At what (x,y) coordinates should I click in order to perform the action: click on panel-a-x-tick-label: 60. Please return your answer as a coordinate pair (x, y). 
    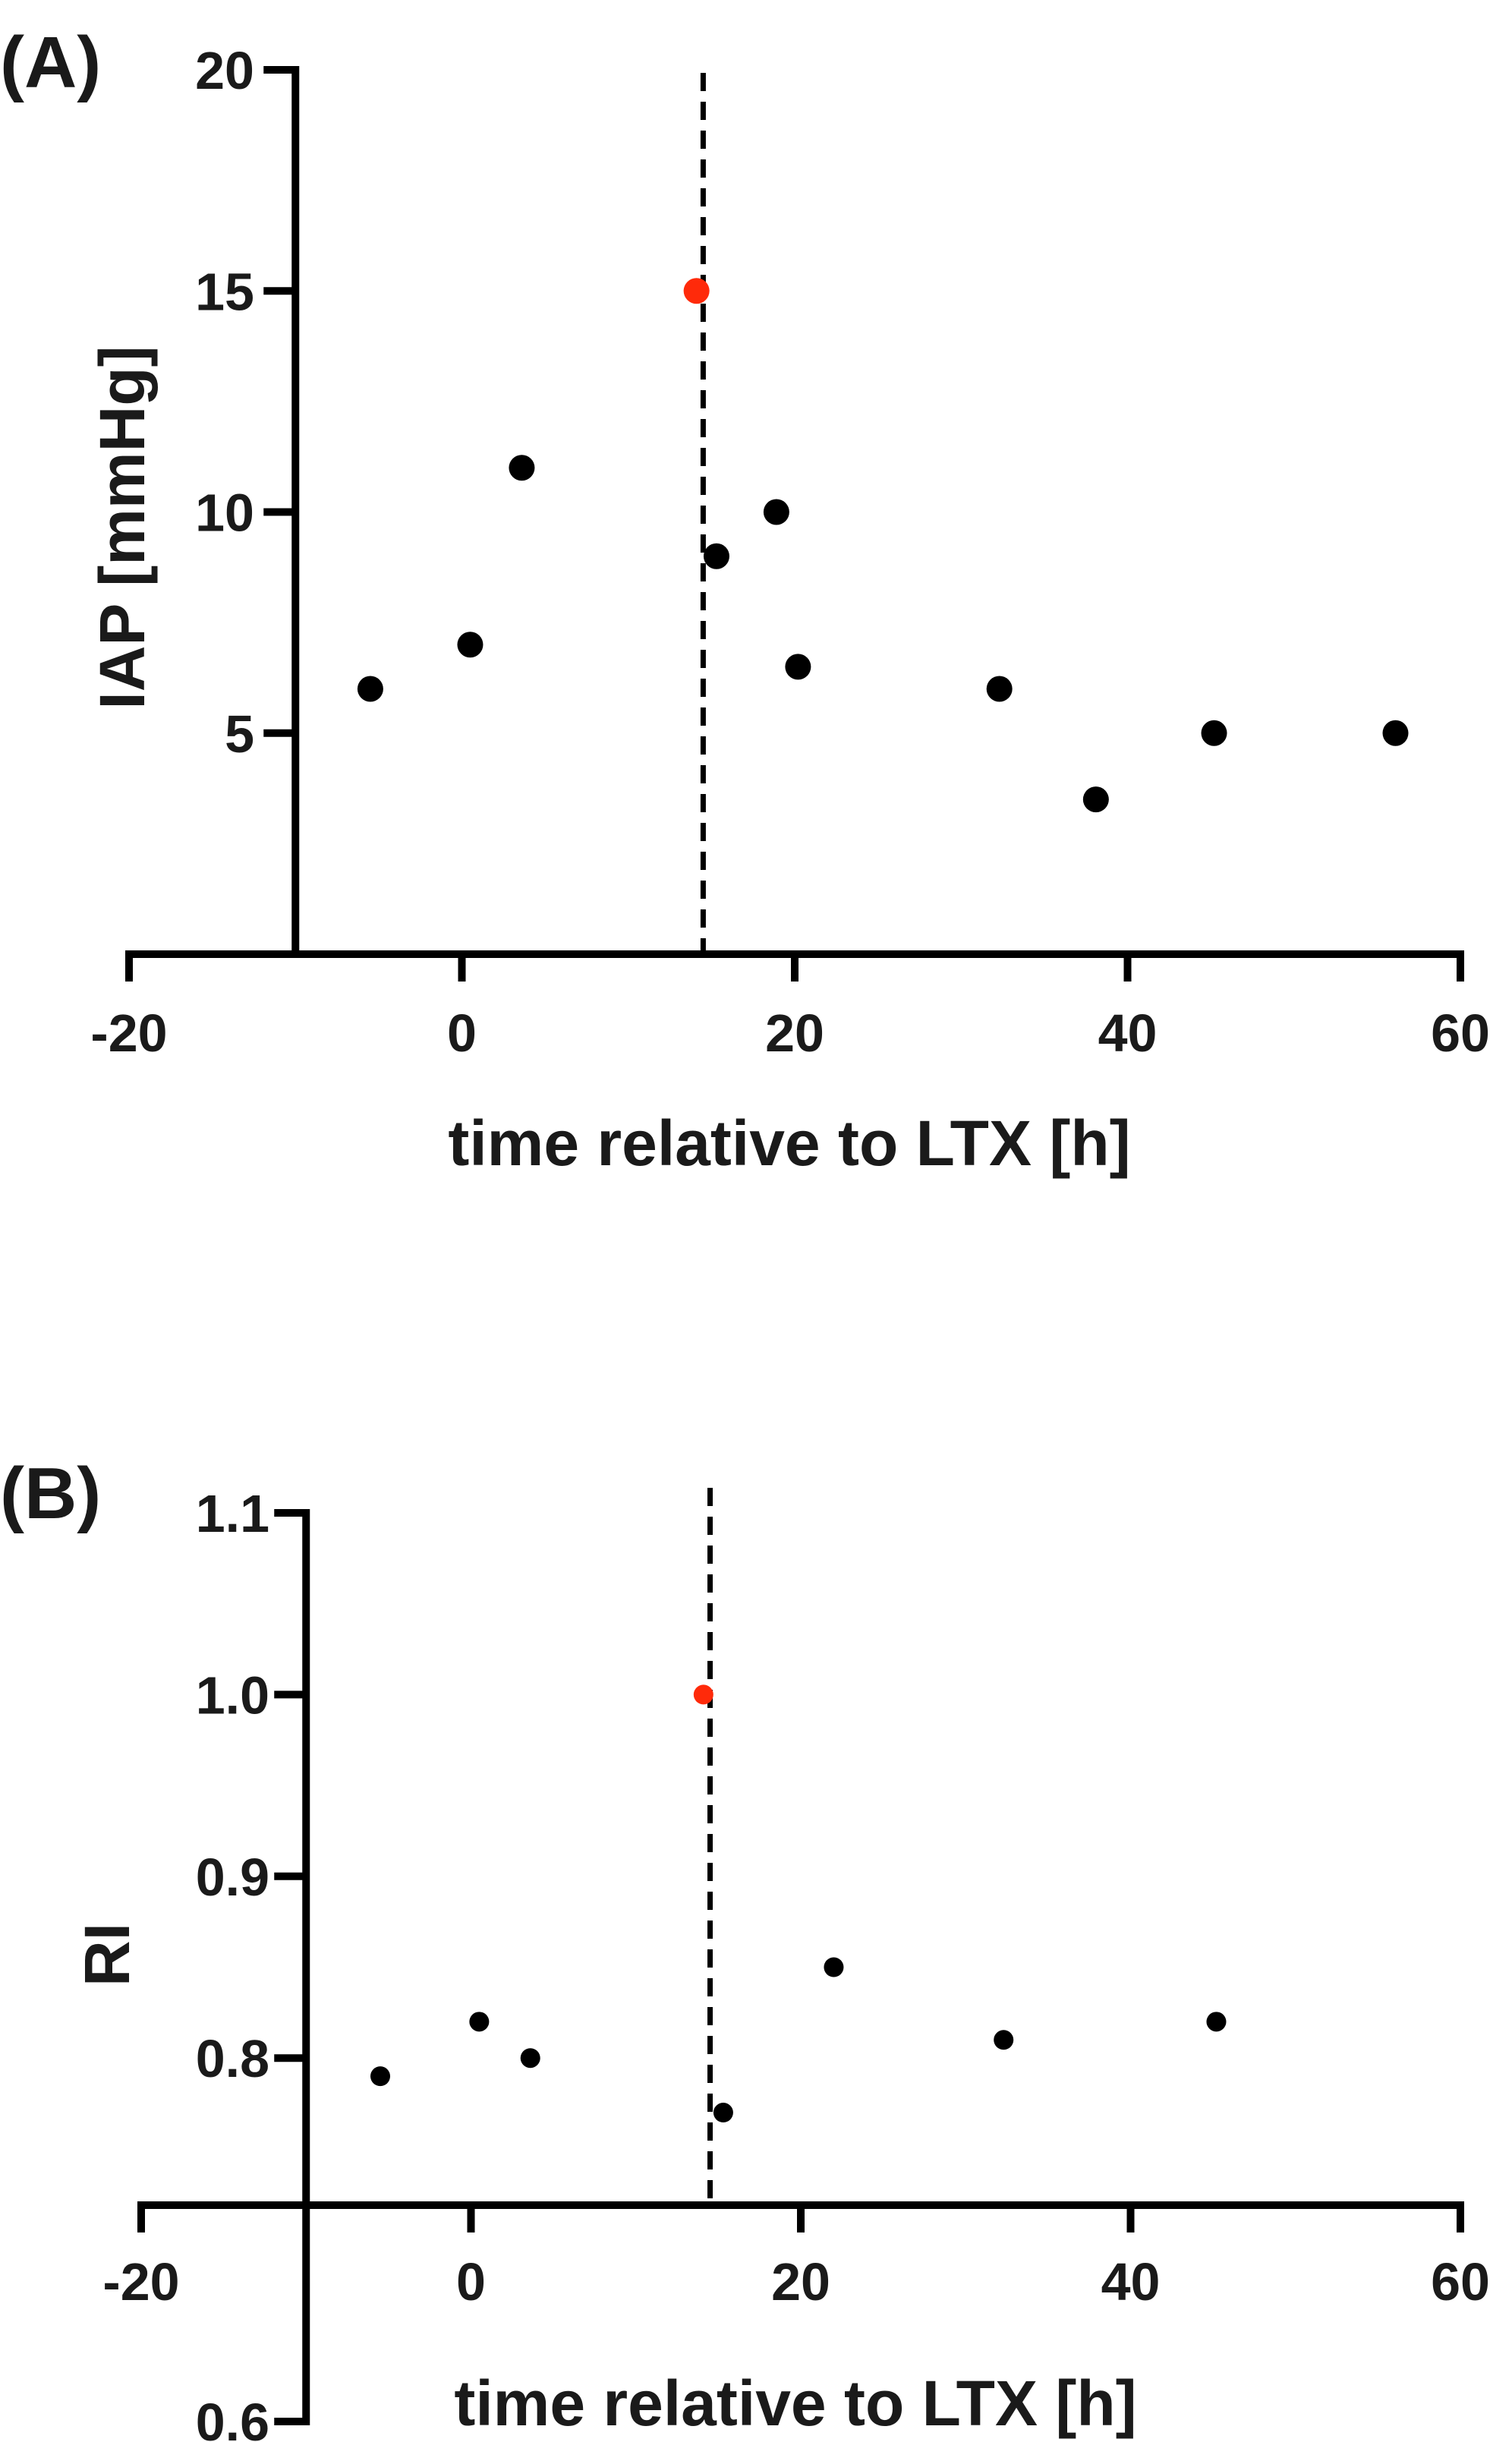
    Looking at the image, I should click on (1460, 1033).